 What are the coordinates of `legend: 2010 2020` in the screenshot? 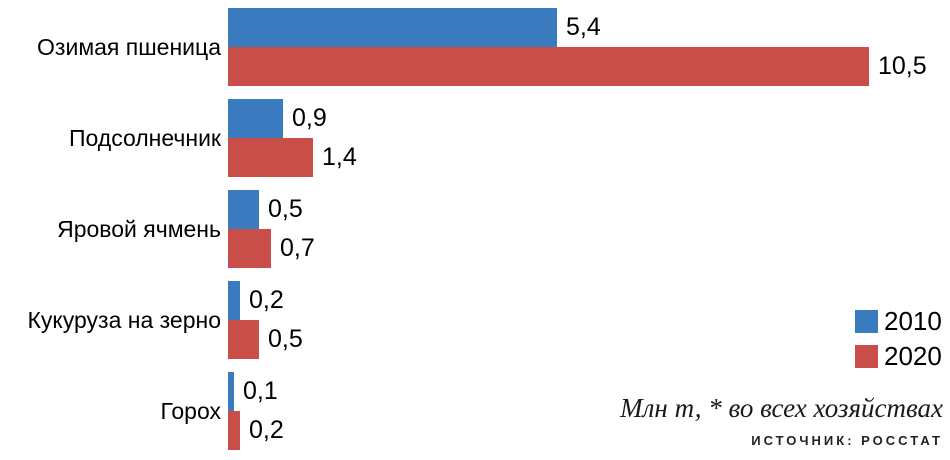 It's located at (898, 338).